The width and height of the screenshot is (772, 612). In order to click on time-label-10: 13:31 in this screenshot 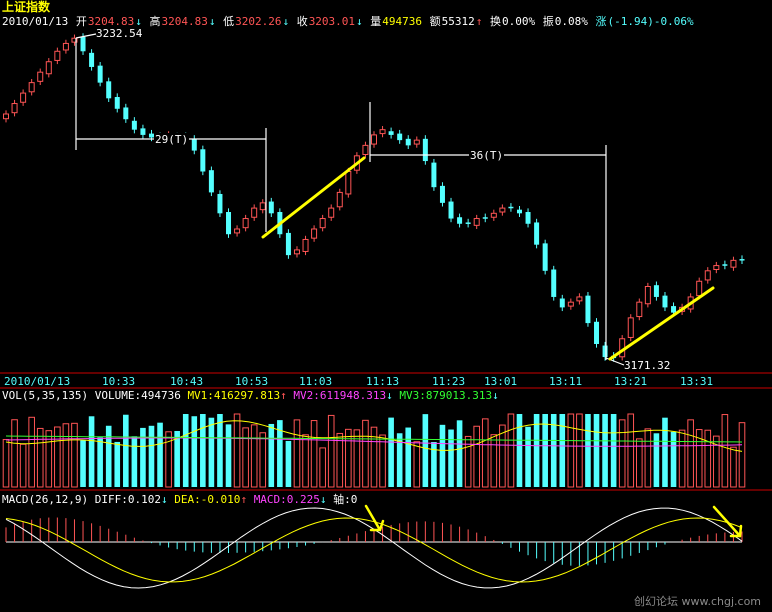, I will do `click(697, 381)`.